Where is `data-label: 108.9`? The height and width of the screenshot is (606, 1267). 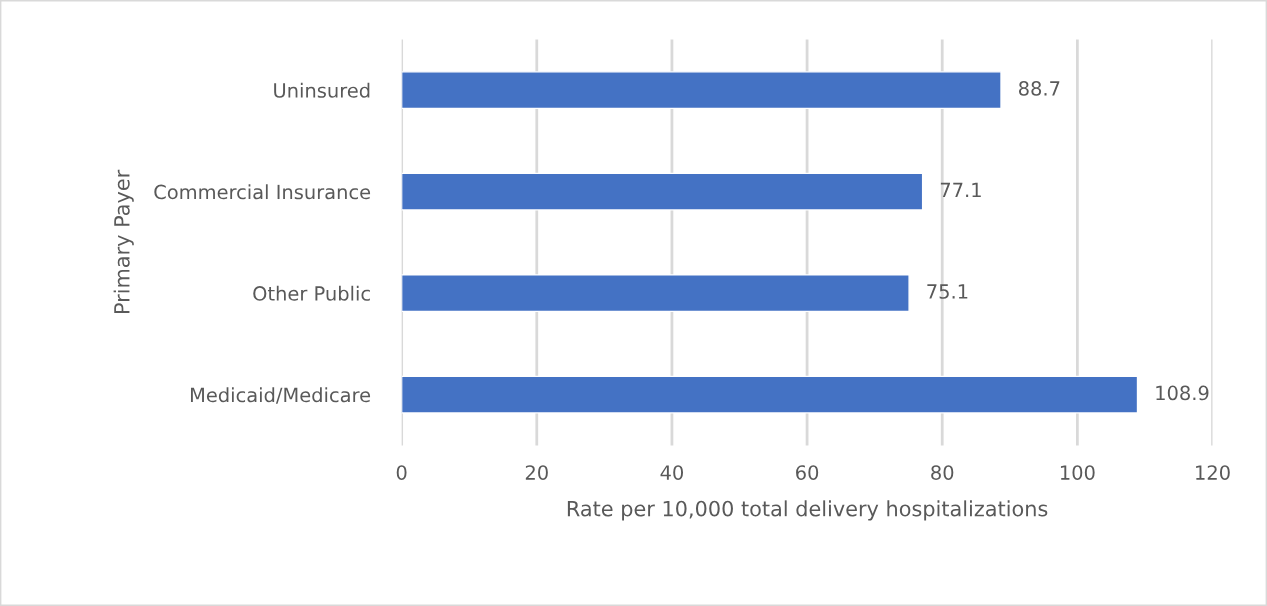 data-label: 108.9 is located at coordinates (1182, 393).